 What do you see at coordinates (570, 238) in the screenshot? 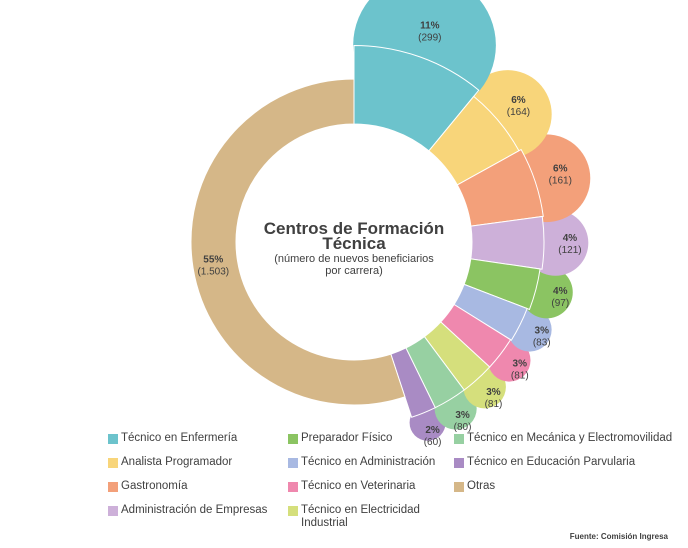
I see `slice-percent-3: 4%` at bounding box center [570, 238].